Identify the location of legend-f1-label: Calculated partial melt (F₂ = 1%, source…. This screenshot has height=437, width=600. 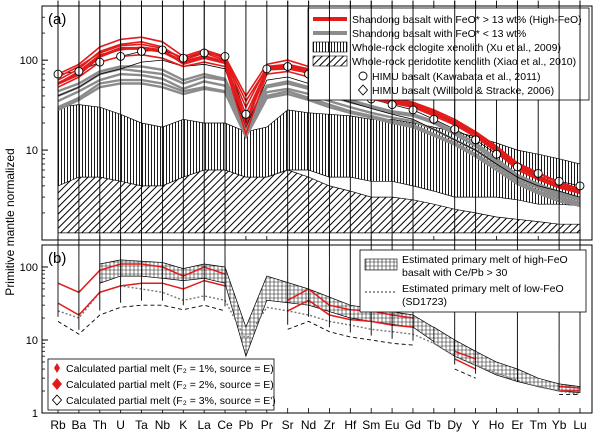
(170, 369).